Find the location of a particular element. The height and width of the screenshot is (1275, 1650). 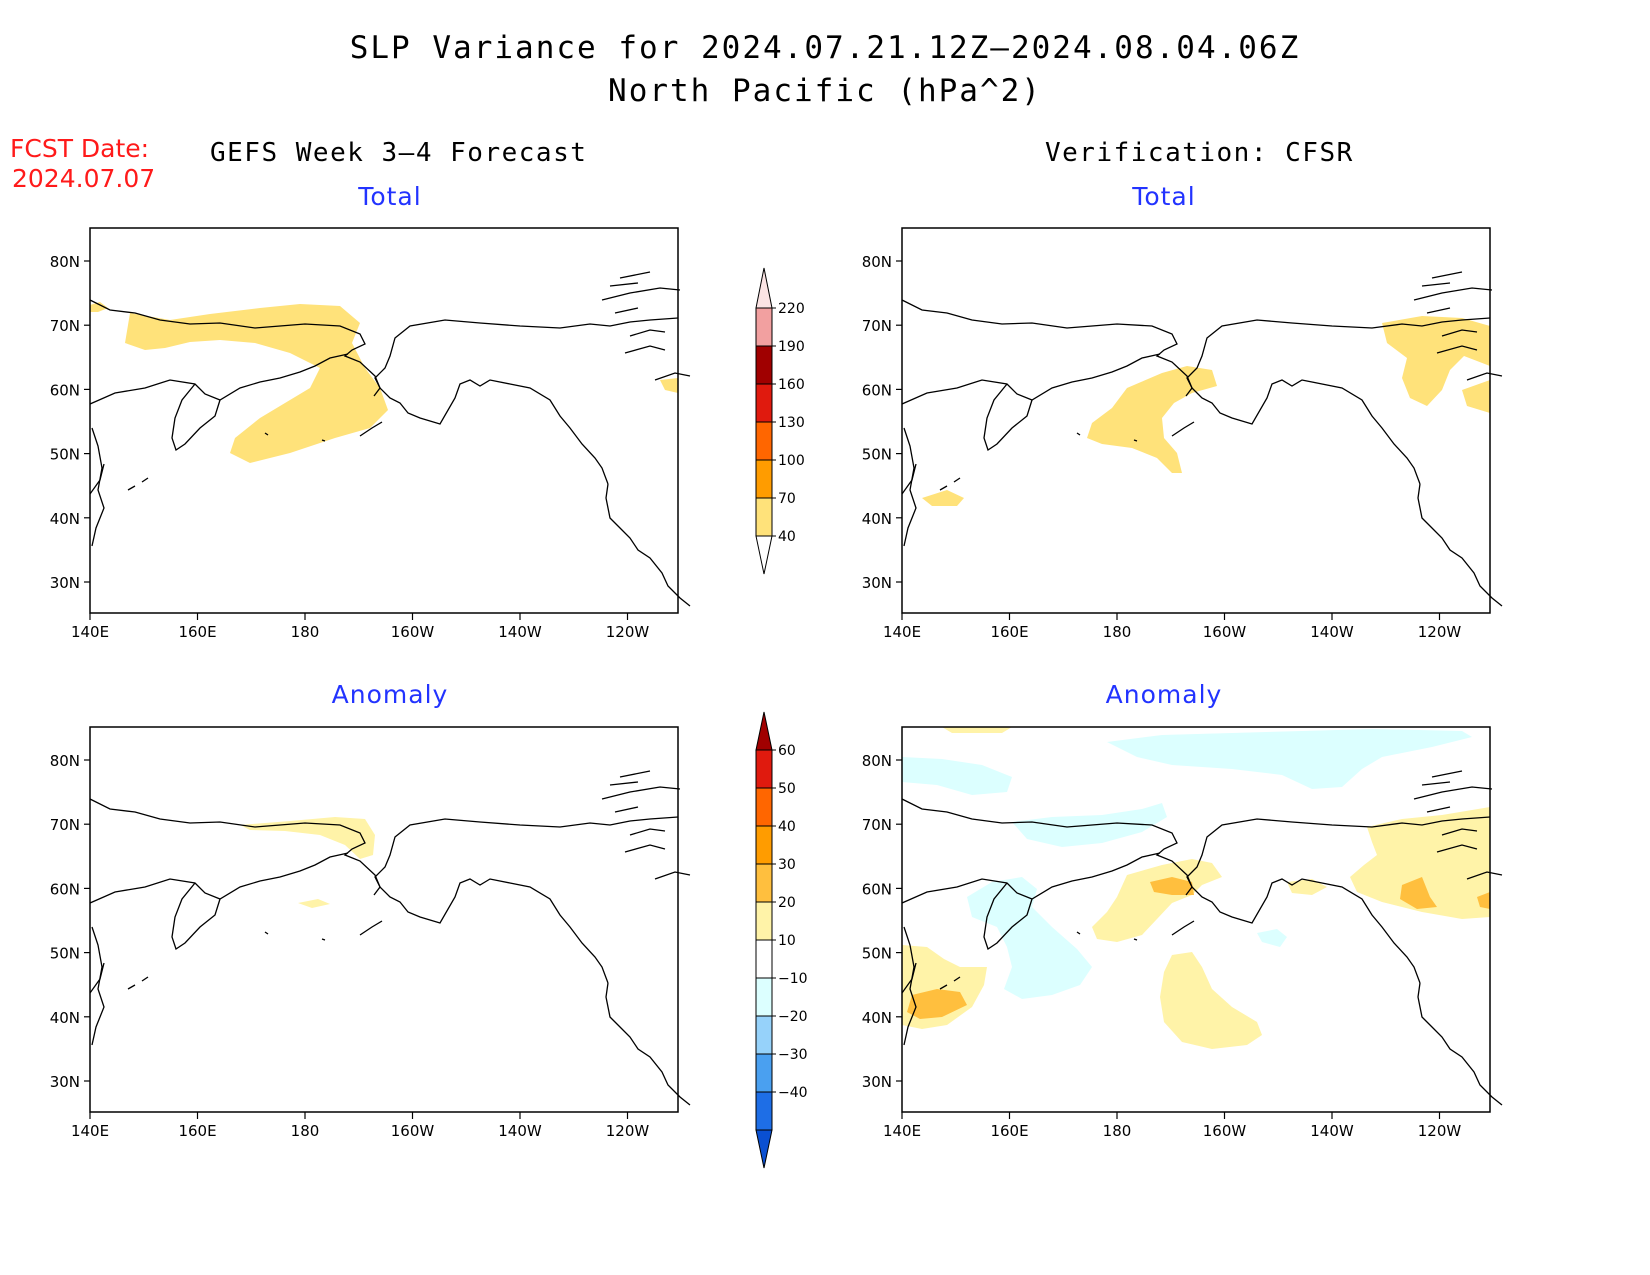

panel-bottom-right-map is located at coordinates (1202, 919).